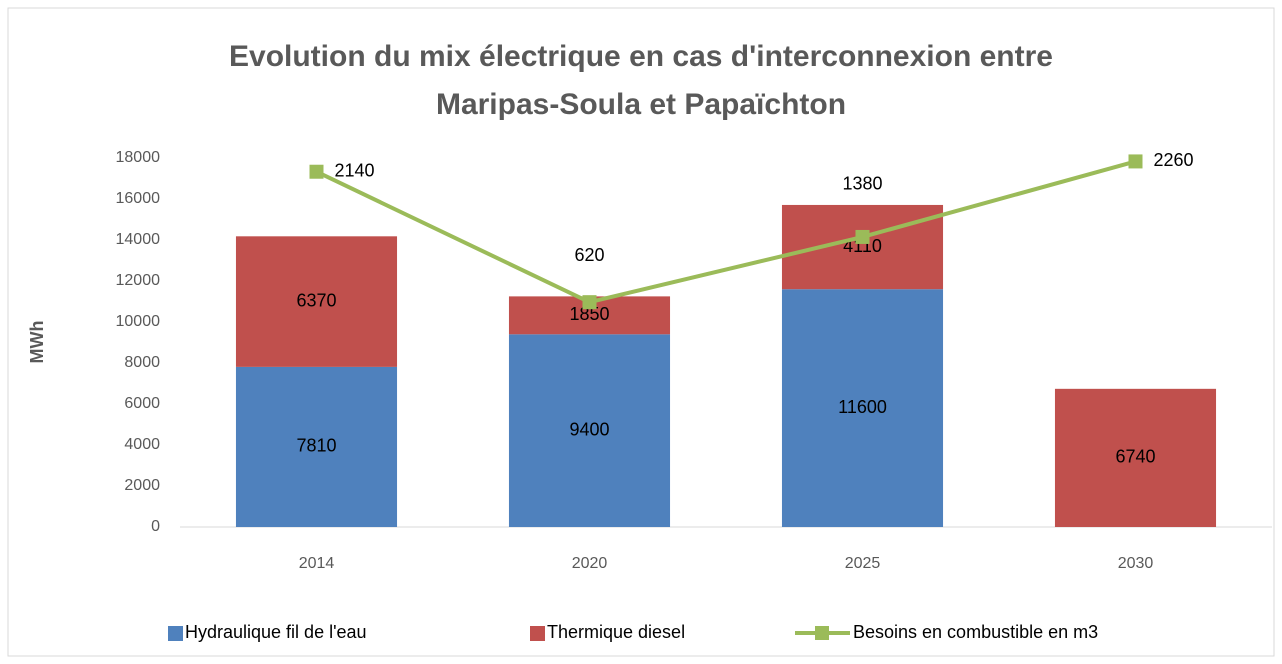 This screenshot has width=1282, height=664. I want to click on y-tick-label: 10000, so click(138, 321).